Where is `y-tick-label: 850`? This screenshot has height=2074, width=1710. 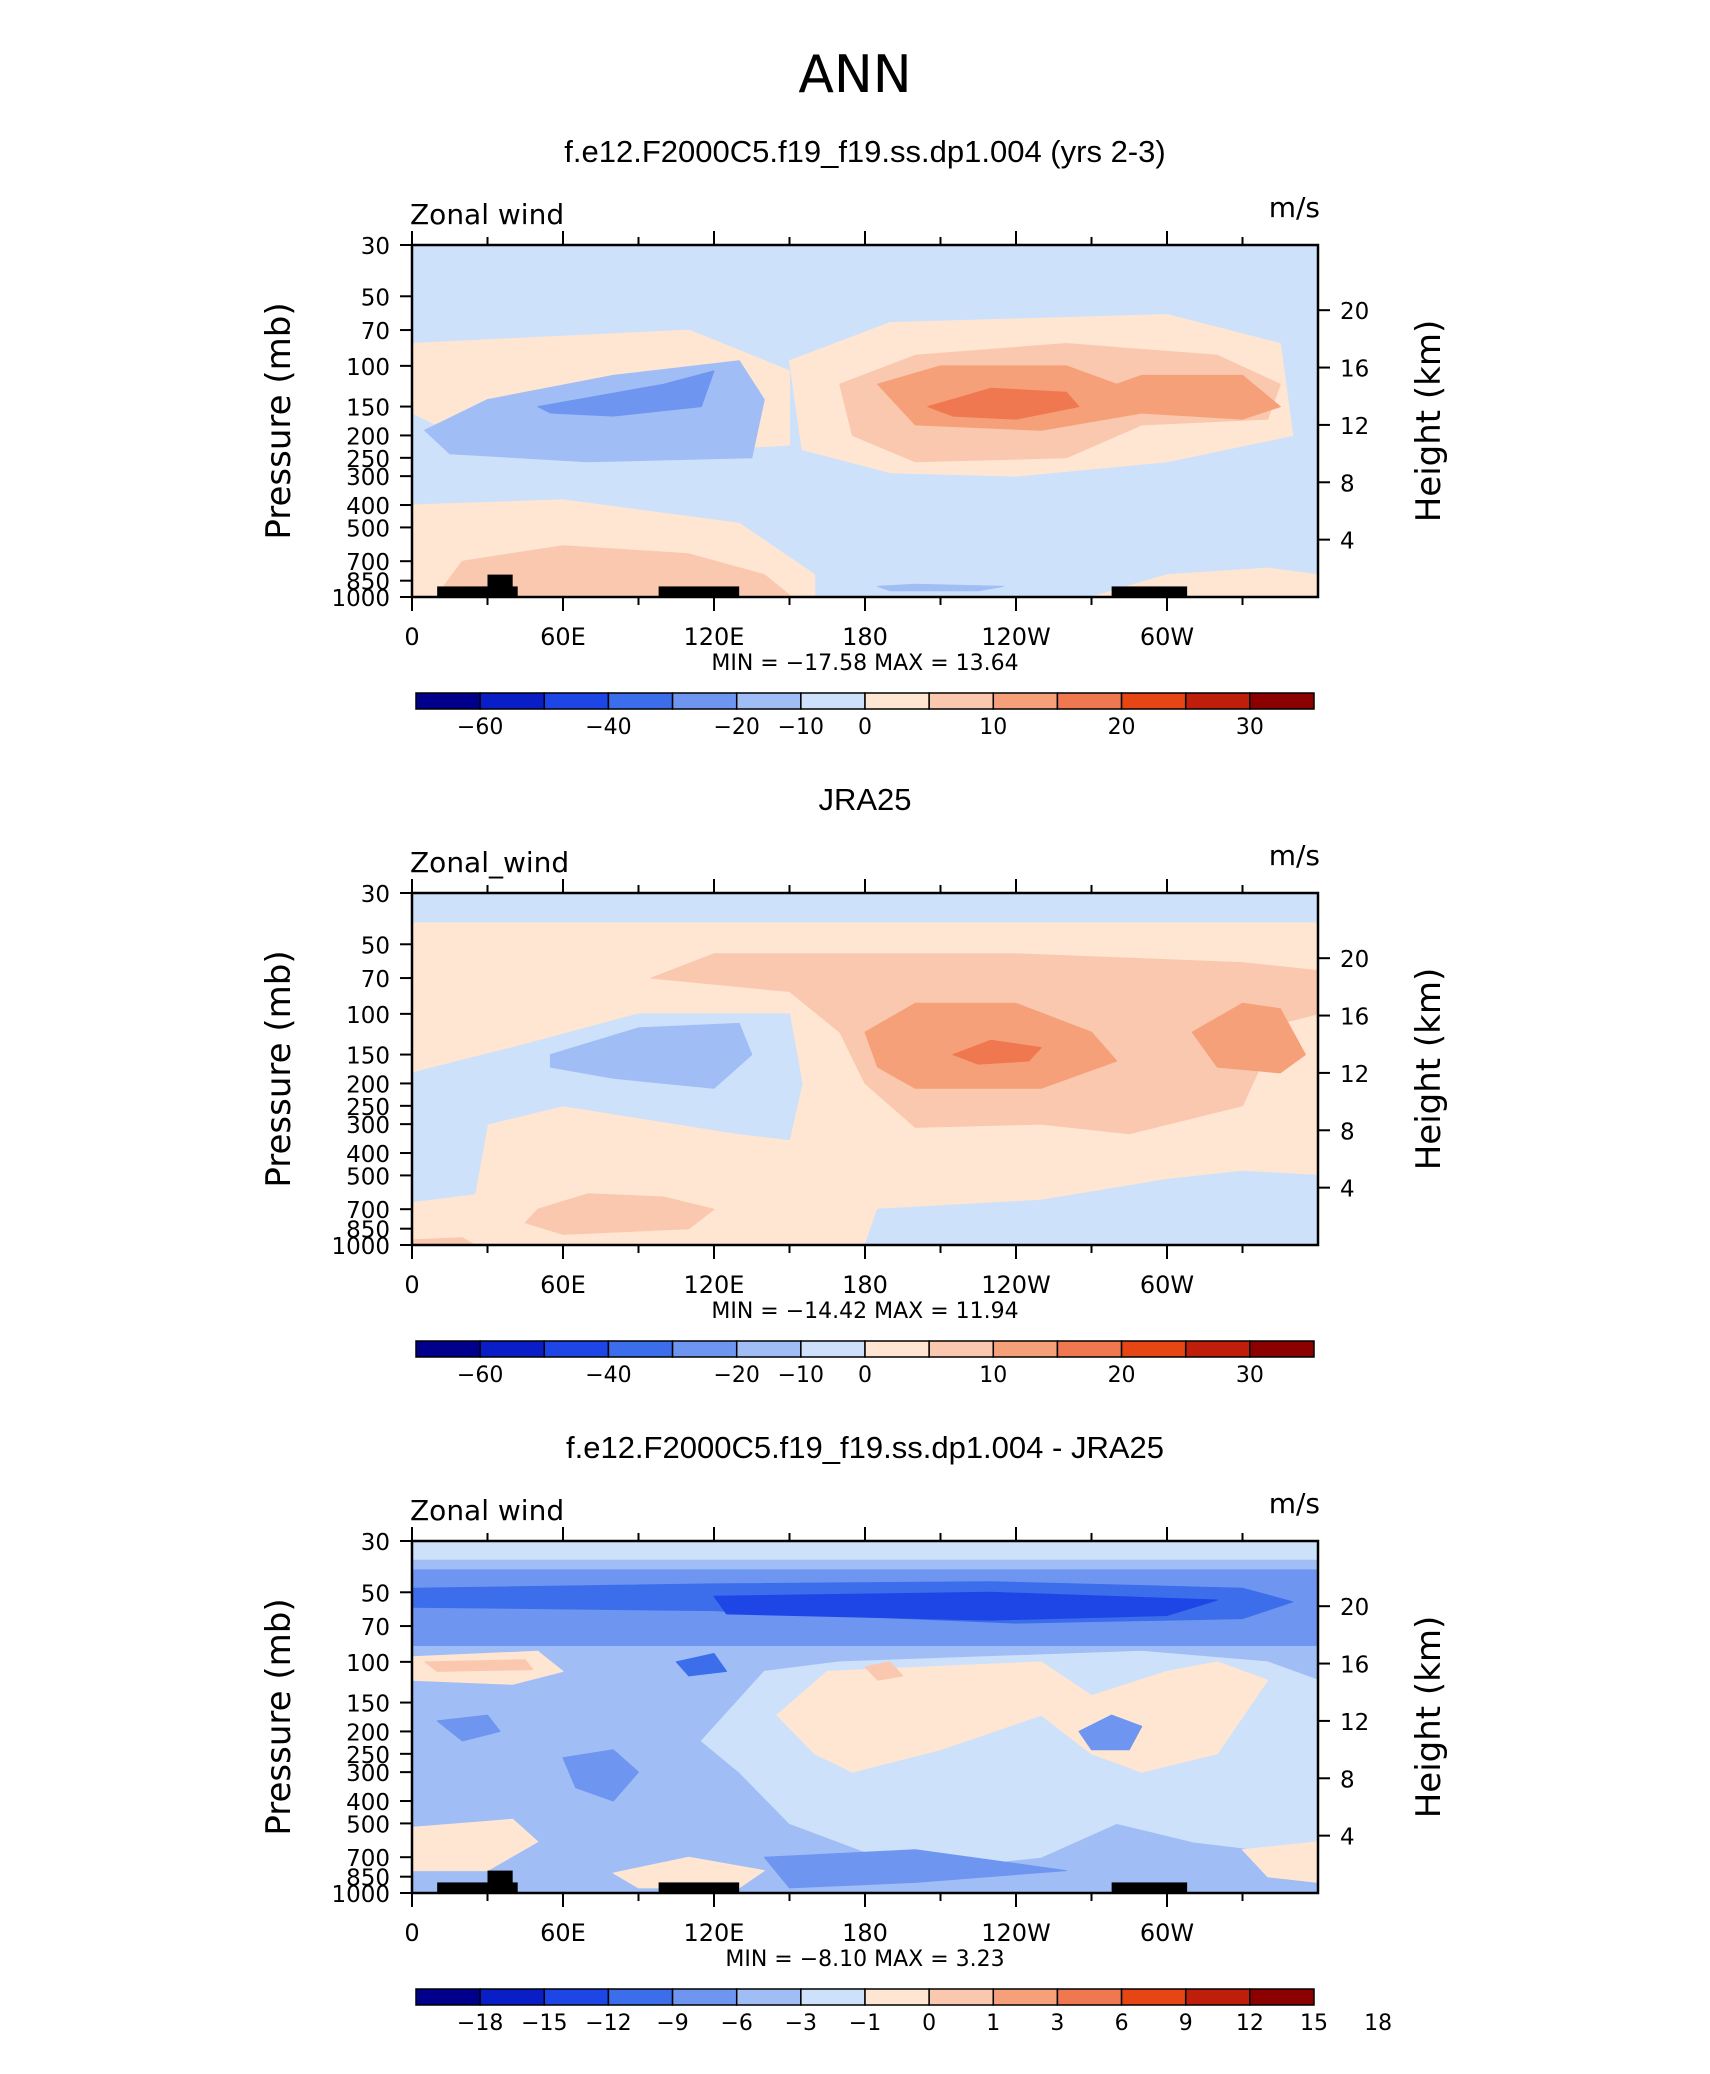
y-tick-label: 850 is located at coordinates (368, 583).